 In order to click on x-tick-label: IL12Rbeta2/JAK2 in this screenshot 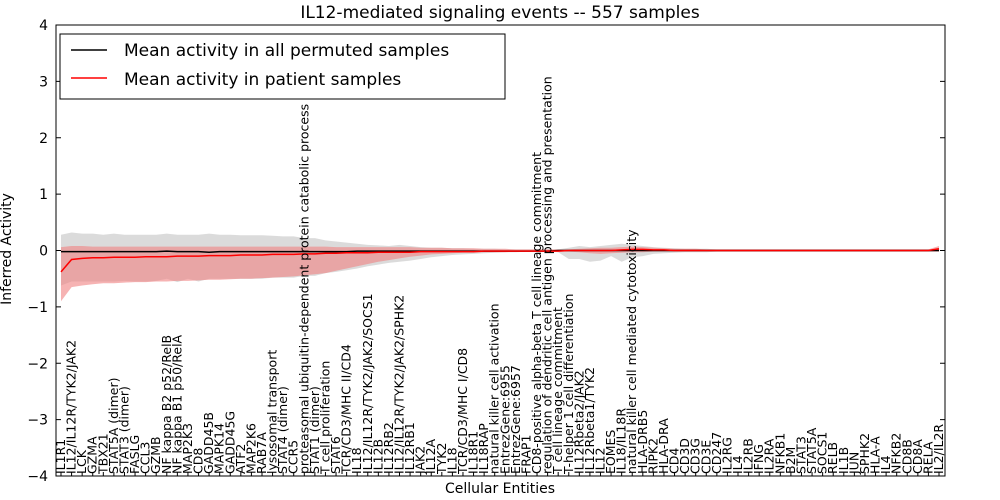, I will do `click(578, 422)`.